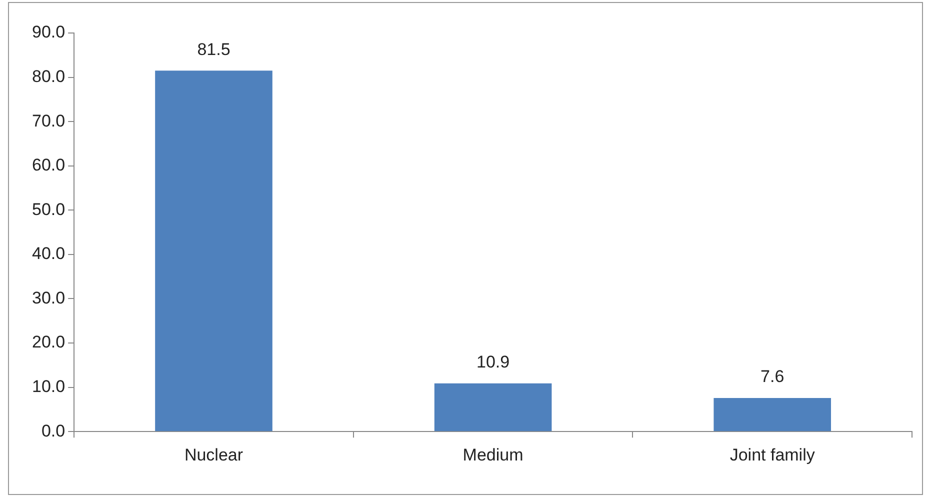 This screenshot has width=931, height=499. What do you see at coordinates (49, 386) in the screenshot?
I see `y-tick-label: 10.0` at bounding box center [49, 386].